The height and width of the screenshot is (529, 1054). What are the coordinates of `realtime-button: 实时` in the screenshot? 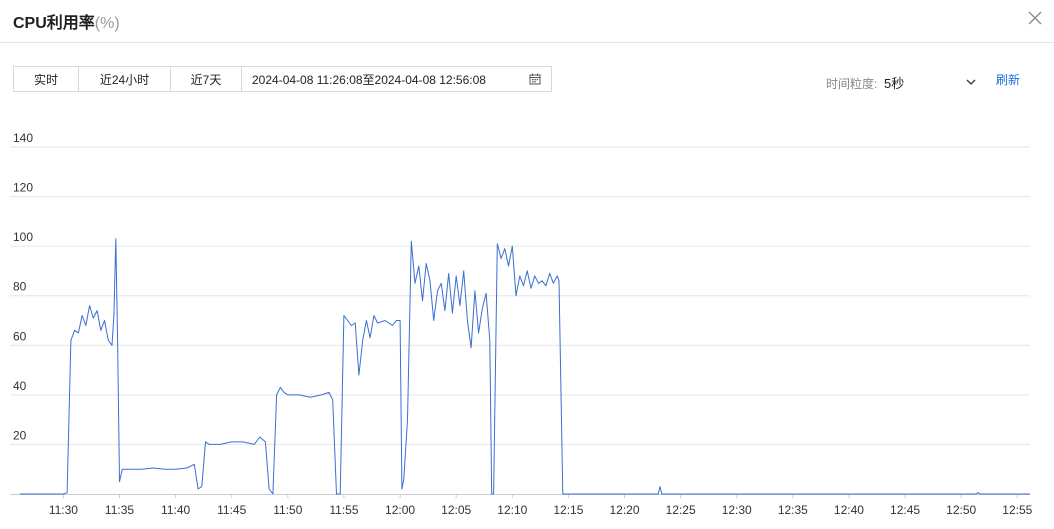 It's located at (46, 79).